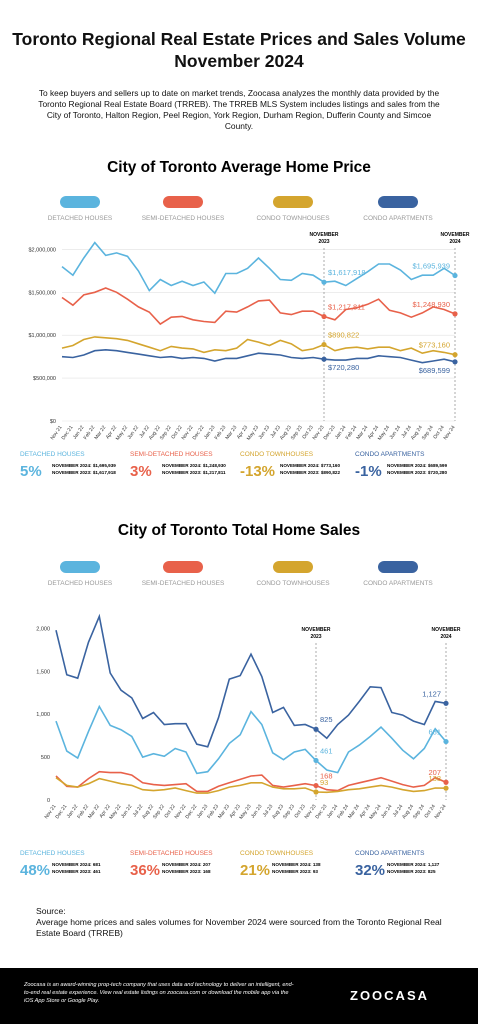  I want to click on summary-line: NOVEMBER 2023: $1,617,918, so click(84, 472).